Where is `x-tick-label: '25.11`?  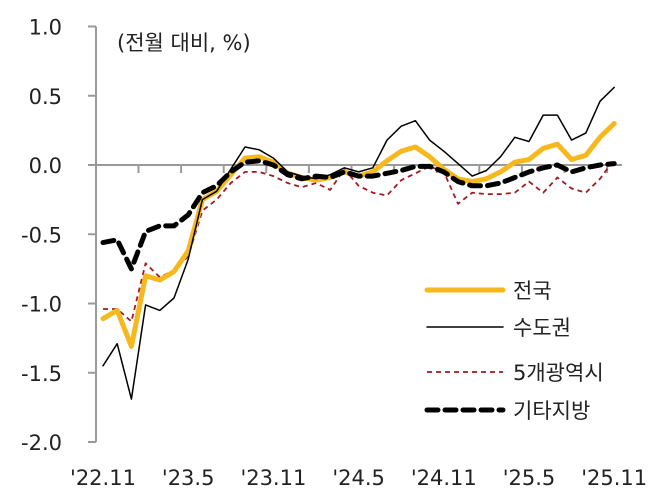
x-tick-label: '25.11 is located at coordinates (614, 478).